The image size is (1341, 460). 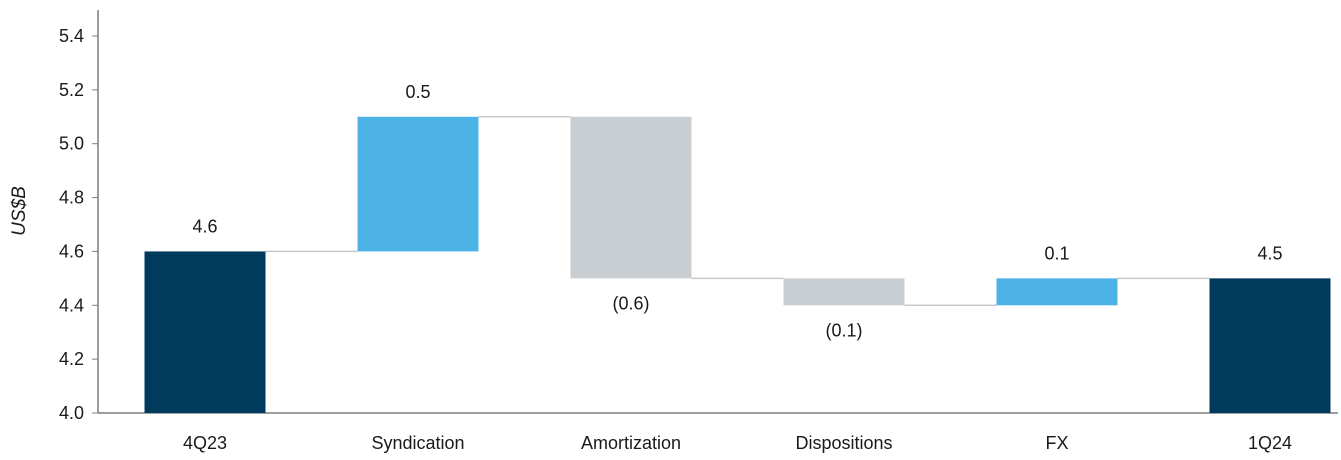 What do you see at coordinates (417, 443) in the screenshot?
I see `category-label: Syndication` at bounding box center [417, 443].